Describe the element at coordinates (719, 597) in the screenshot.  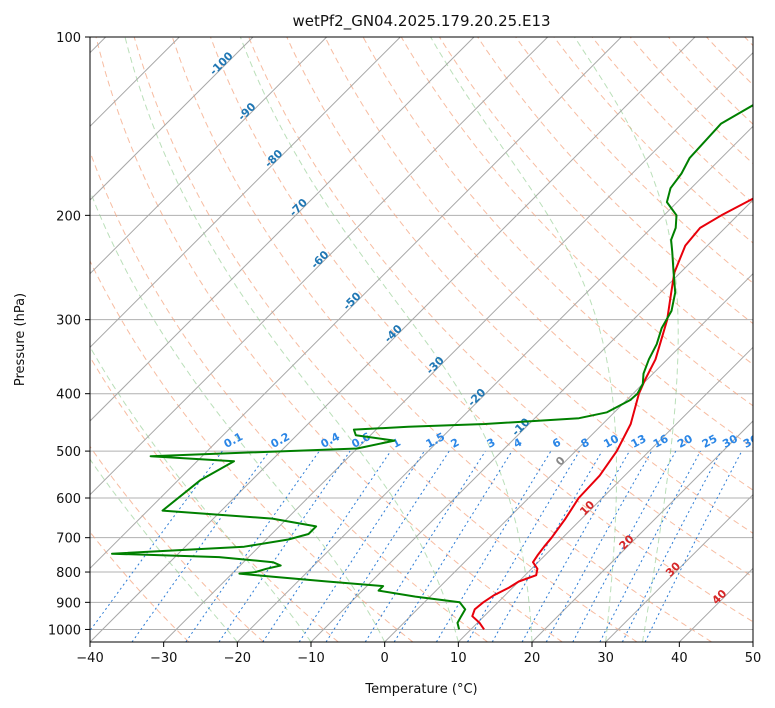
I see `isotherm-label: 40` at that location.